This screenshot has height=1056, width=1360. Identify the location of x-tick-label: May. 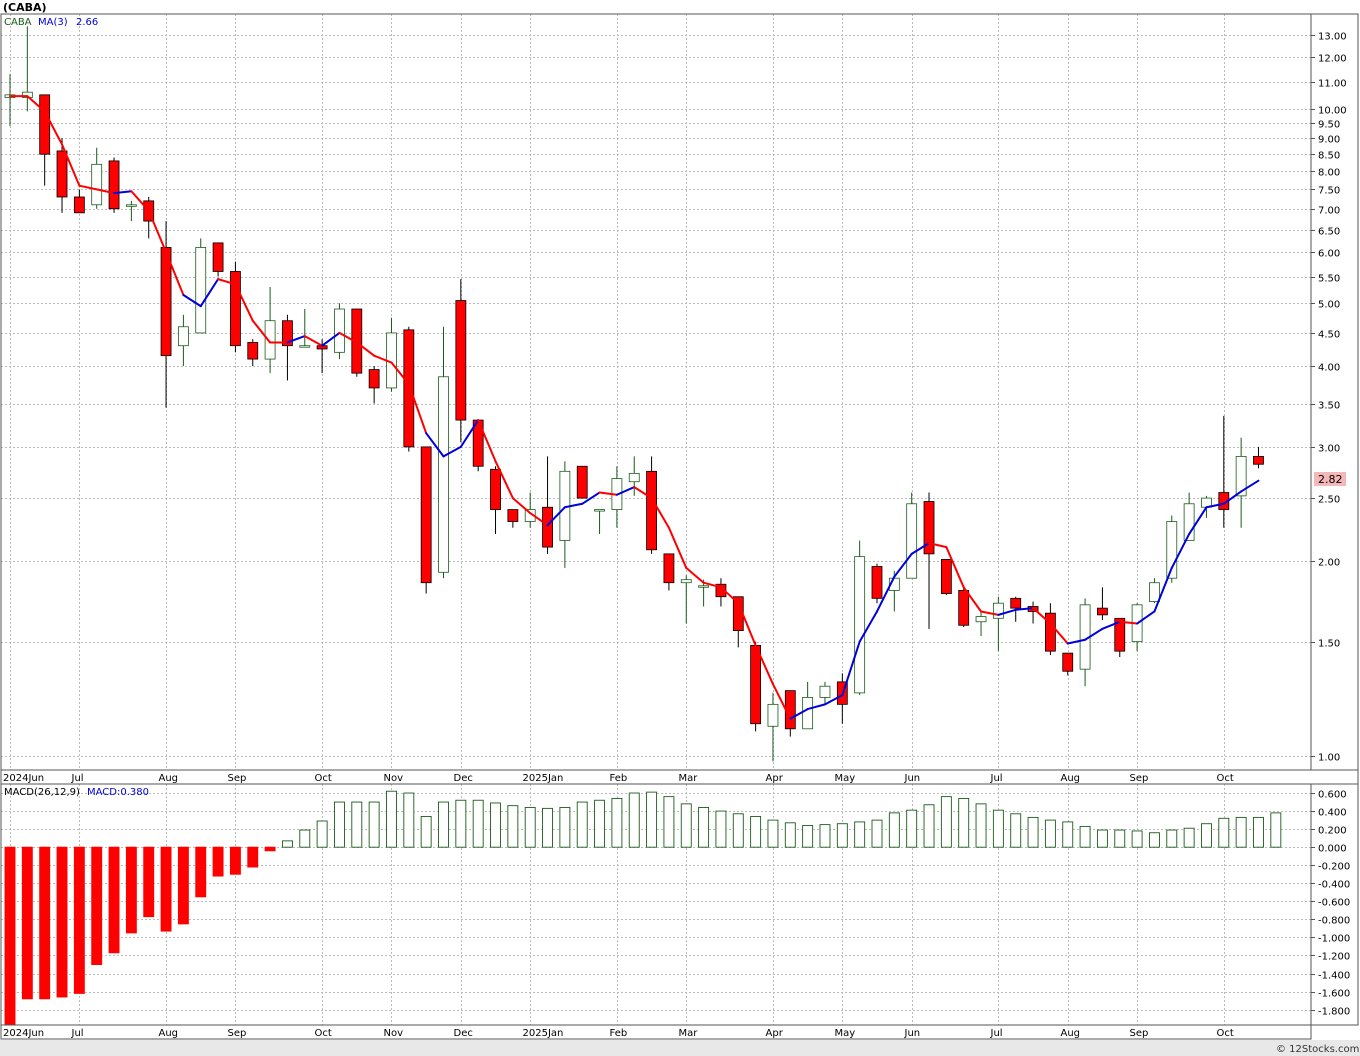
(845, 1033).